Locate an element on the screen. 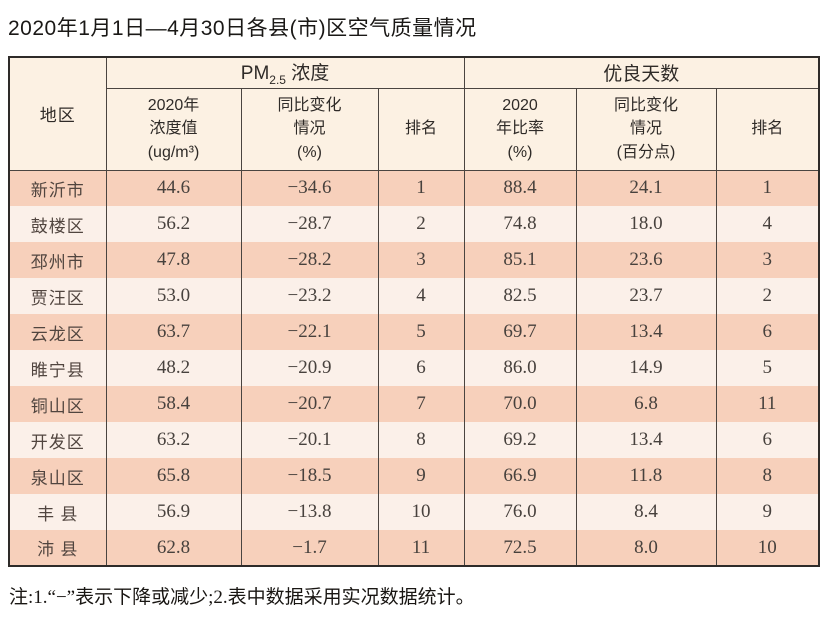 Image resolution: width=825 pixels, height=620 pixels. column-header-pm-rank: 排名 is located at coordinates (421, 129).